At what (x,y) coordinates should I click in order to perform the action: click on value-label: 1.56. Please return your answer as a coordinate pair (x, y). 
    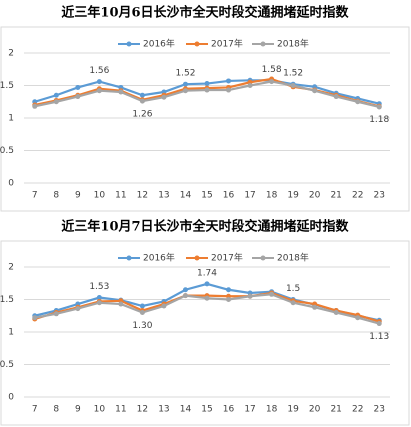
    Looking at the image, I should click on (99, 71).